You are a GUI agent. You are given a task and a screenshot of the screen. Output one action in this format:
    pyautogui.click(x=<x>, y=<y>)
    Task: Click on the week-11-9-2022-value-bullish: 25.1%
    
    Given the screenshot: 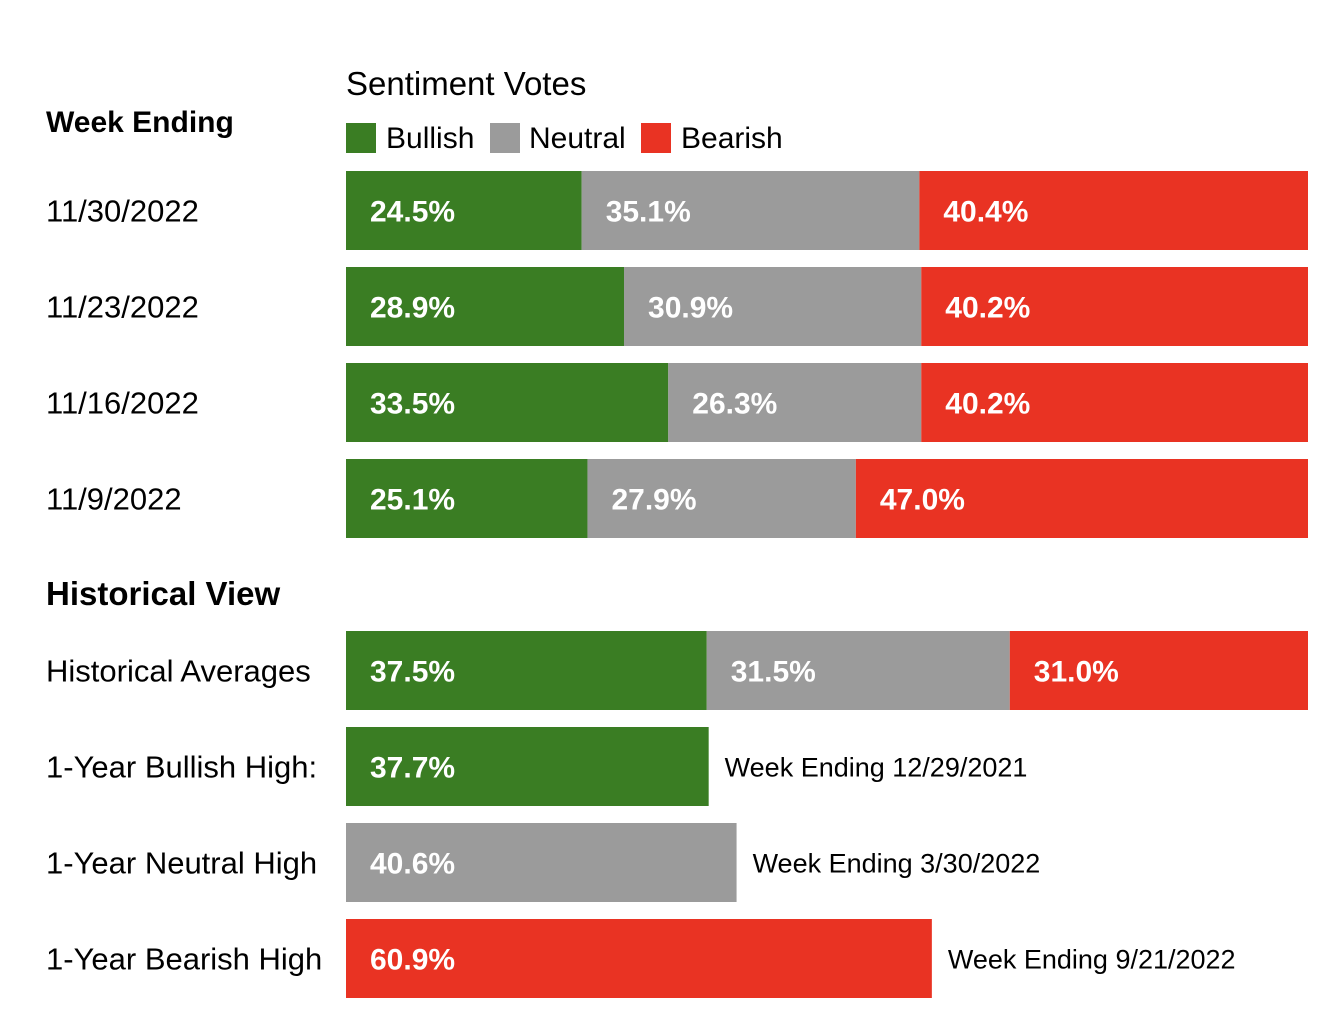 What is the action you would take?
    pyautogui.click(x=412, y=500)
    